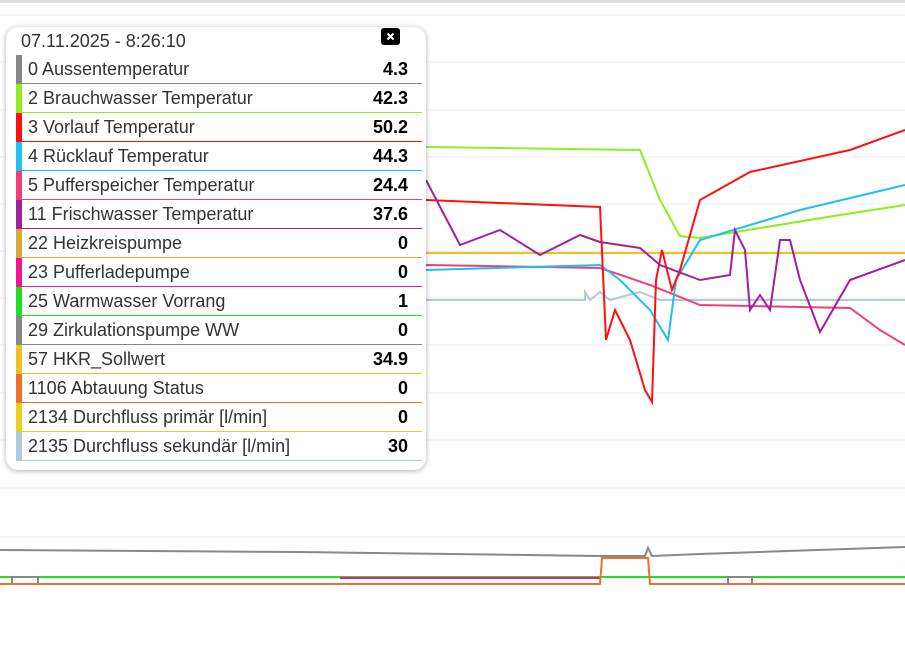  What do you see at coordinates (219, 243) in the screenshot?
I see `tooltip-row: 22 Heizkreispumpe 0` at bounding box center [219, 243].